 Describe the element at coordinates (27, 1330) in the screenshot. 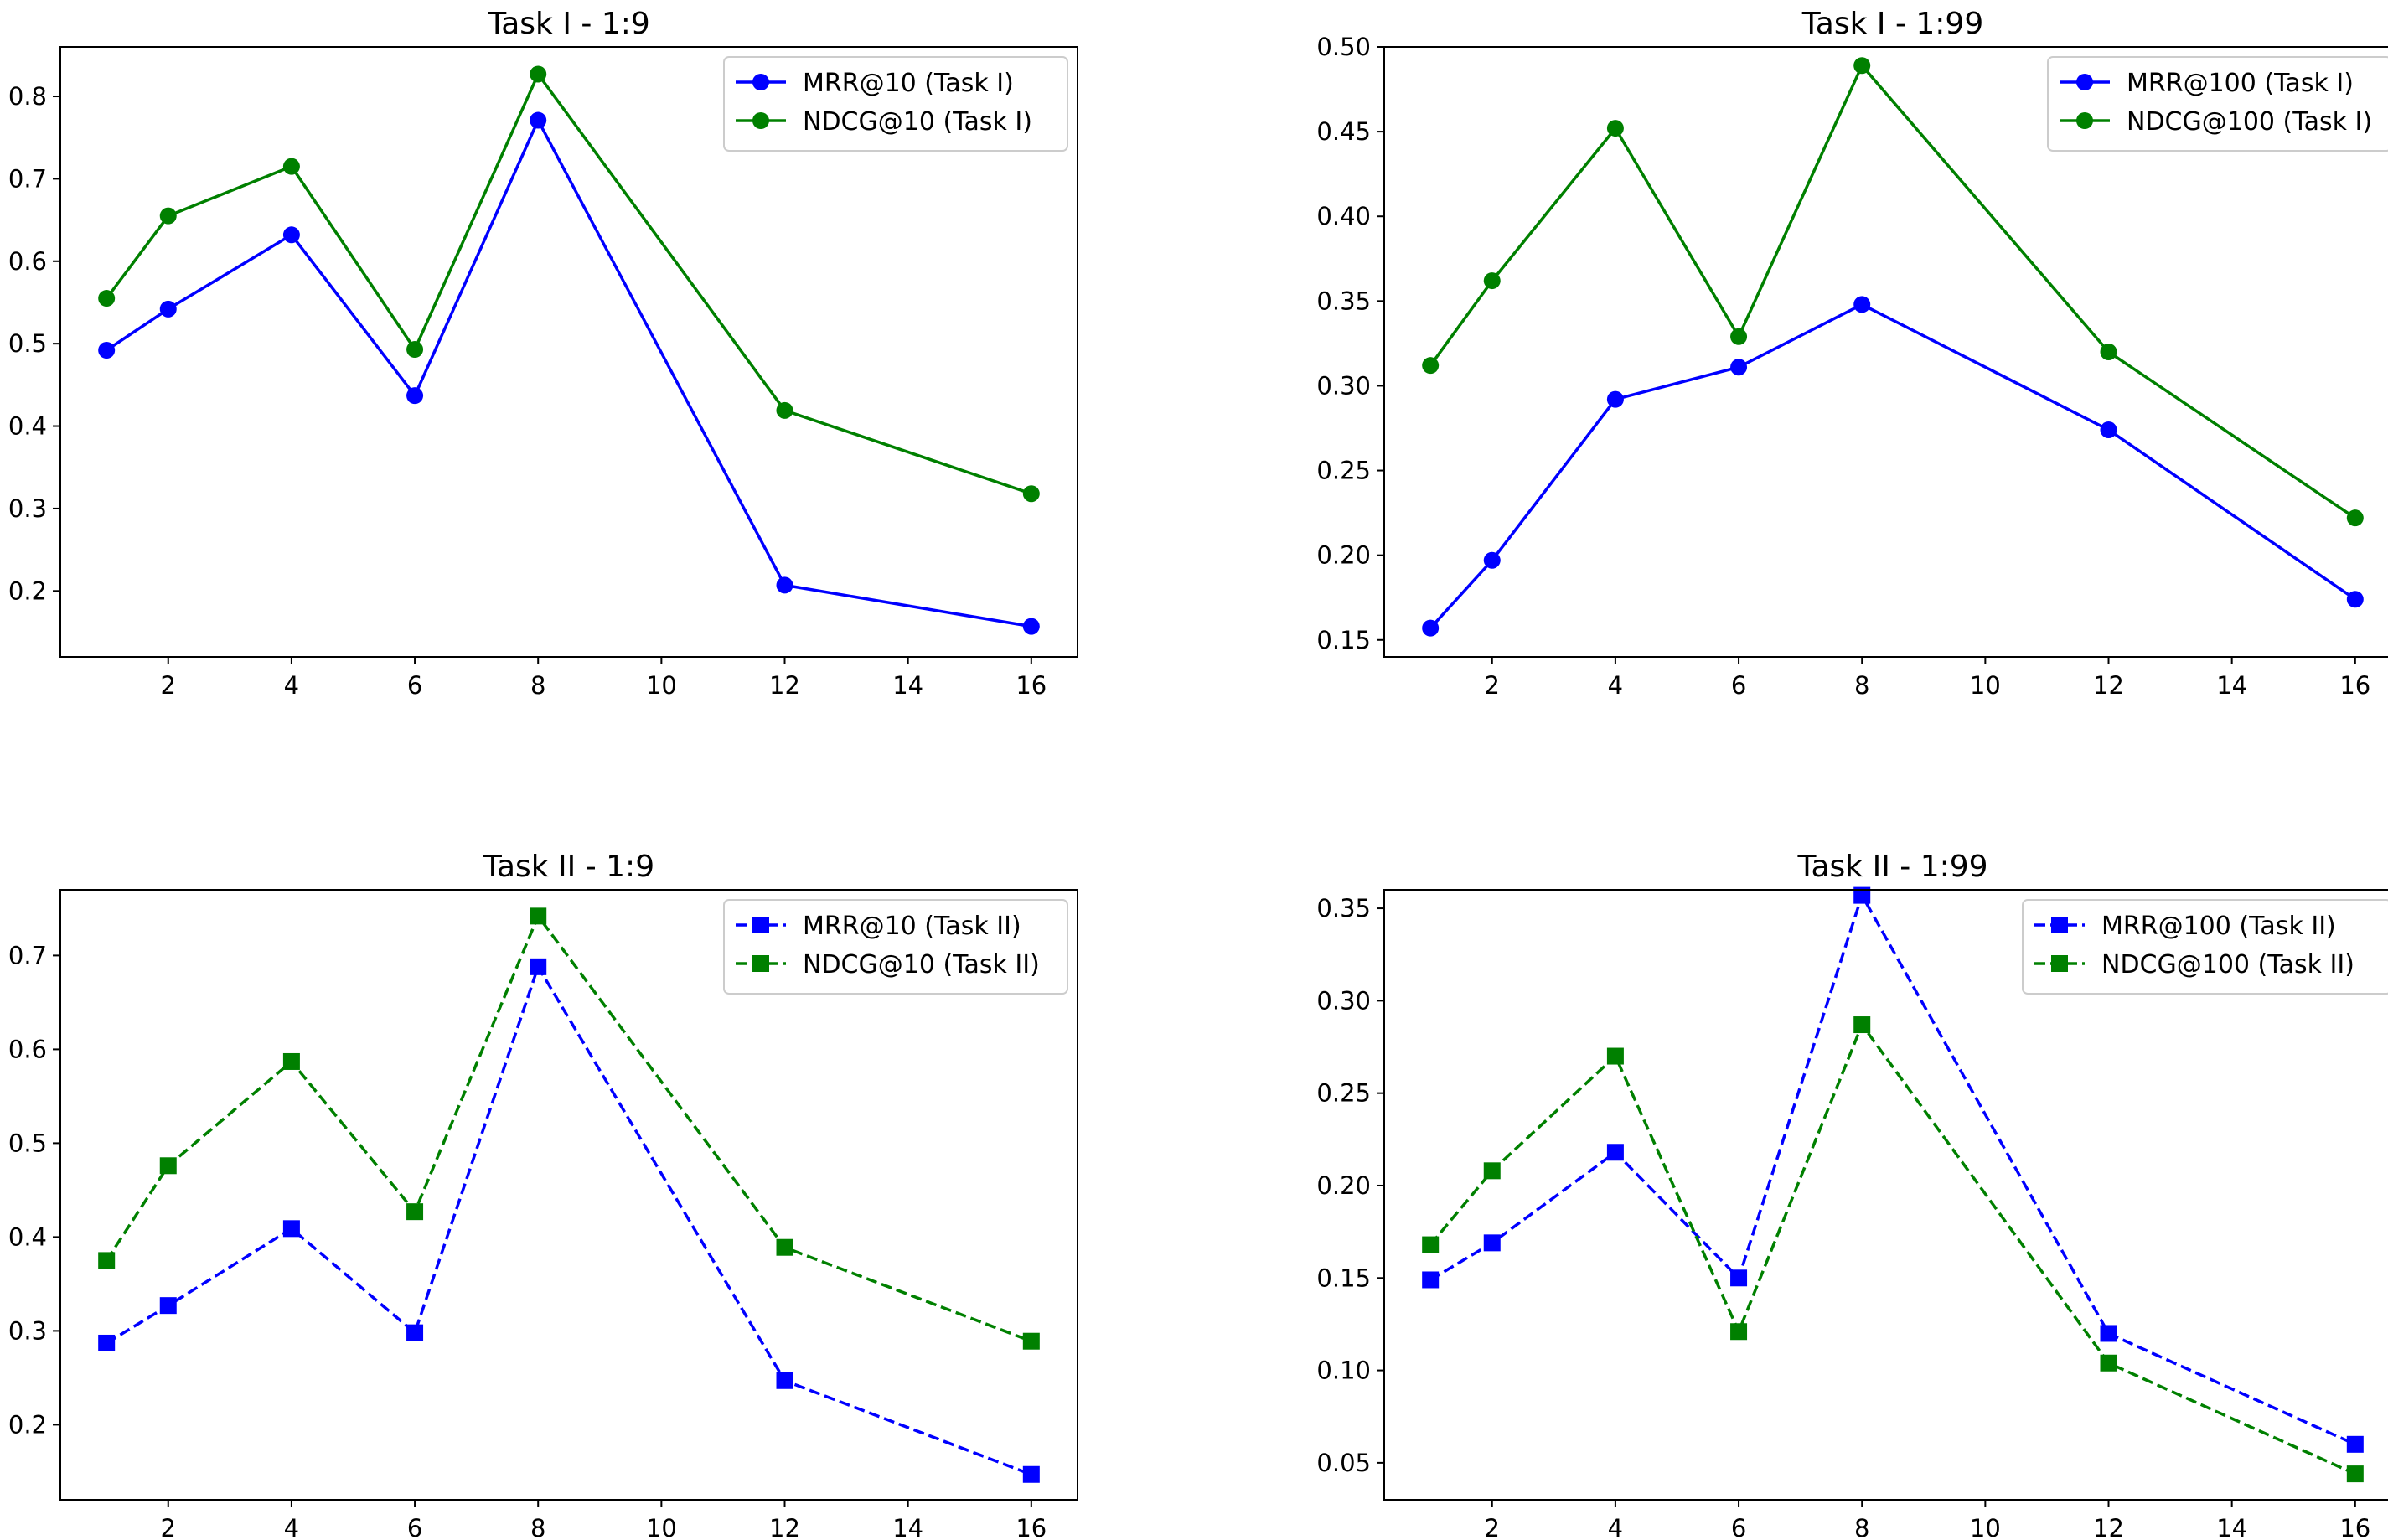

I see `y-tick-label: 0.3` at that location.